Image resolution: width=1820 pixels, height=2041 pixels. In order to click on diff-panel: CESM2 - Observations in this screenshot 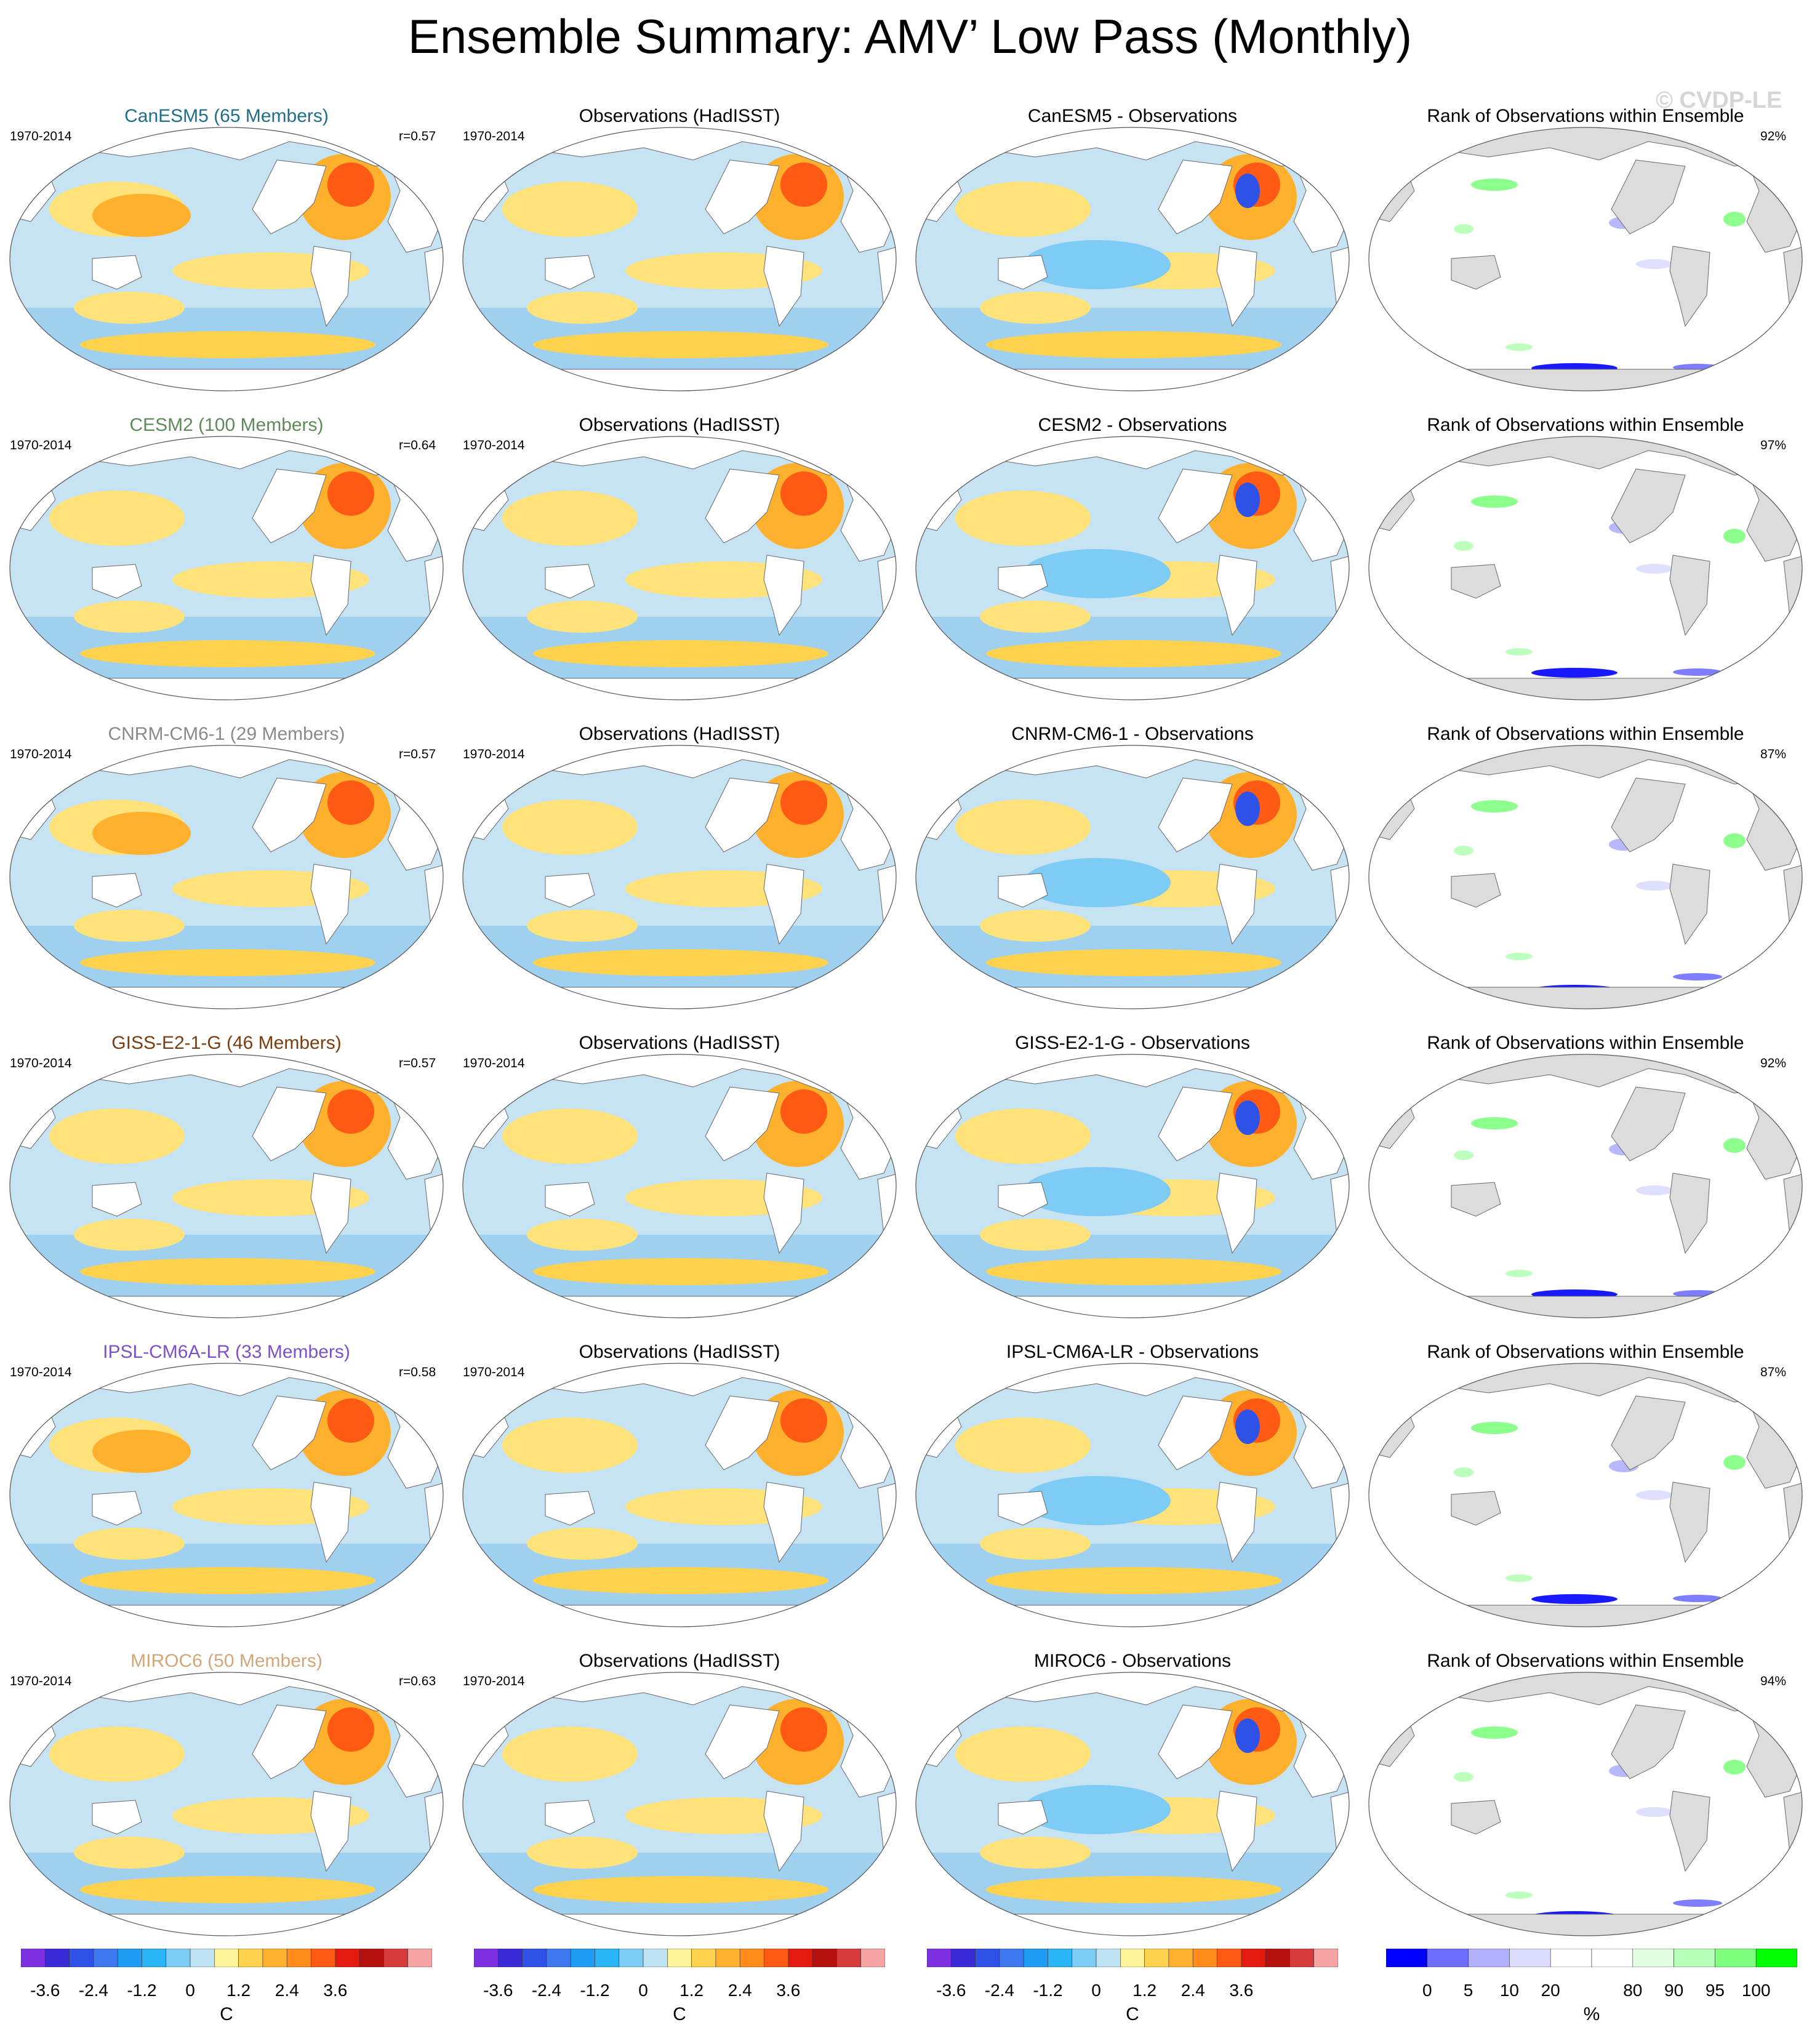, I will do `click(1132, 555)`.